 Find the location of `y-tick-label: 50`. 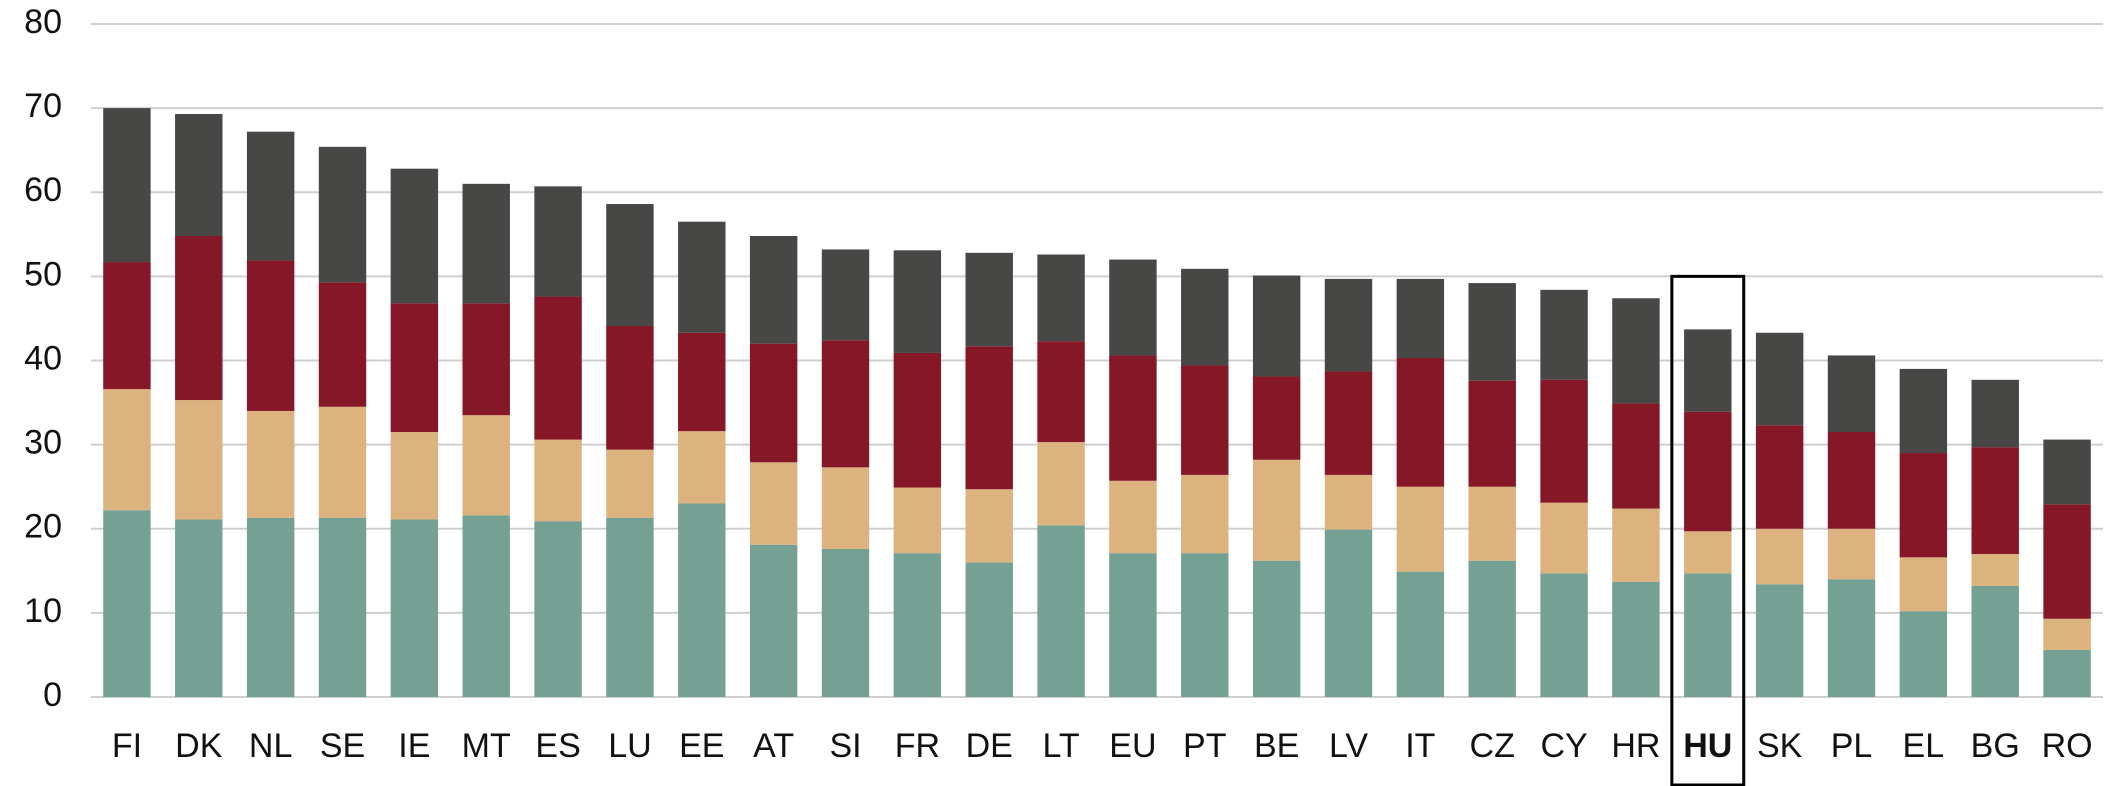

y-tick-label: 50 is located at coordinates (43, 274).